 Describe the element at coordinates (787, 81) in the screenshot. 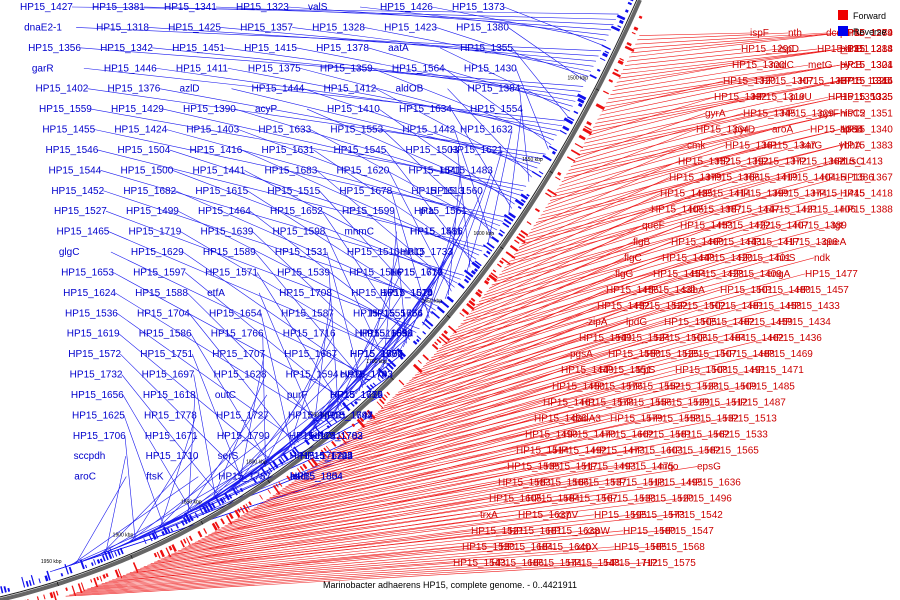

I see `gene-label: HP15_1307` at that location.